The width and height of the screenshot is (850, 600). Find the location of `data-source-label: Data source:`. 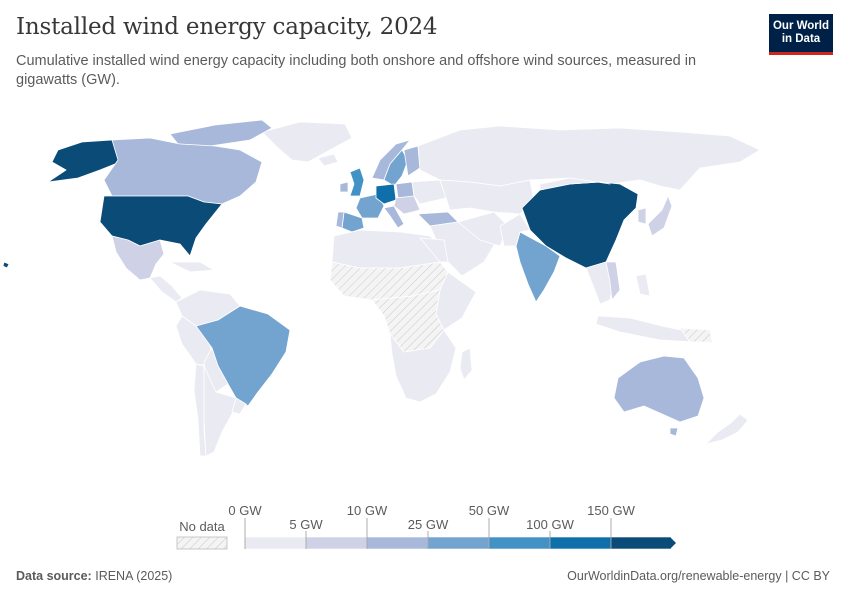

data-source-label: Data source: is located at coordinates (54, 576).